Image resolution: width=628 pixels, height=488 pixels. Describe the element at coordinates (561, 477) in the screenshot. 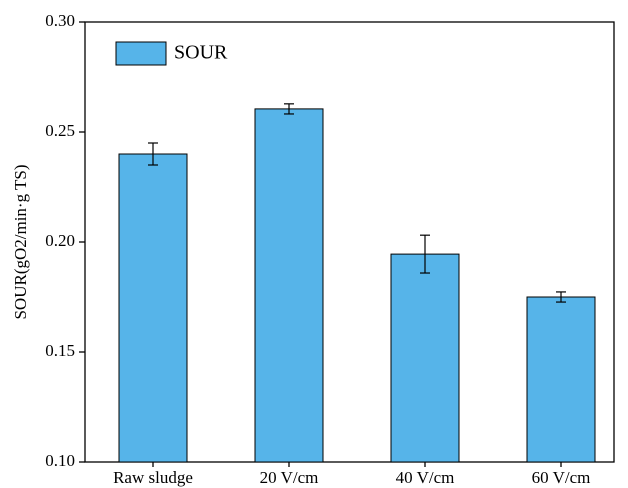

I see `x-tick-label: 60 V/cm` at that location.